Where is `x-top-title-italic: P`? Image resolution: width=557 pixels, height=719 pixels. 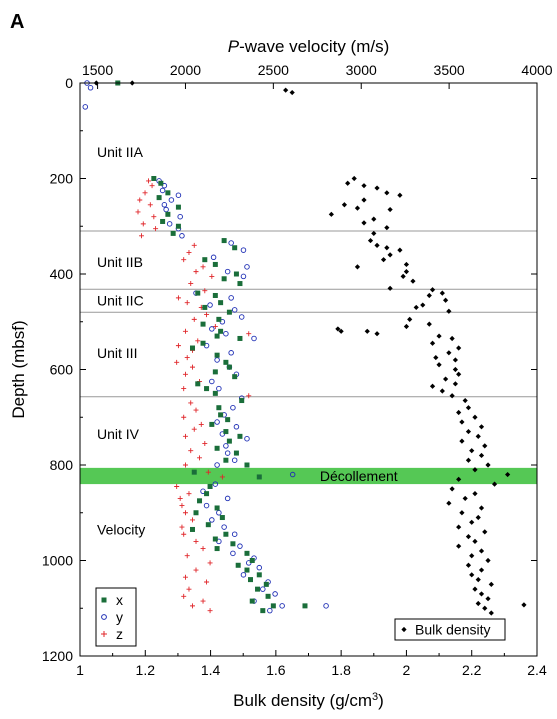
x-top-title-italic: P is located at coordinates (234, 46).